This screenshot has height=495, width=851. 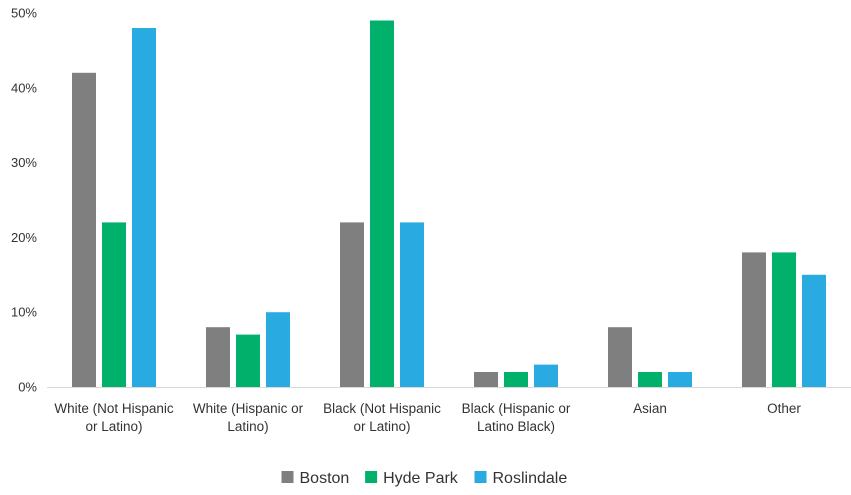 I want to click on category-label: Latino Black), so click(x=516, y=426).